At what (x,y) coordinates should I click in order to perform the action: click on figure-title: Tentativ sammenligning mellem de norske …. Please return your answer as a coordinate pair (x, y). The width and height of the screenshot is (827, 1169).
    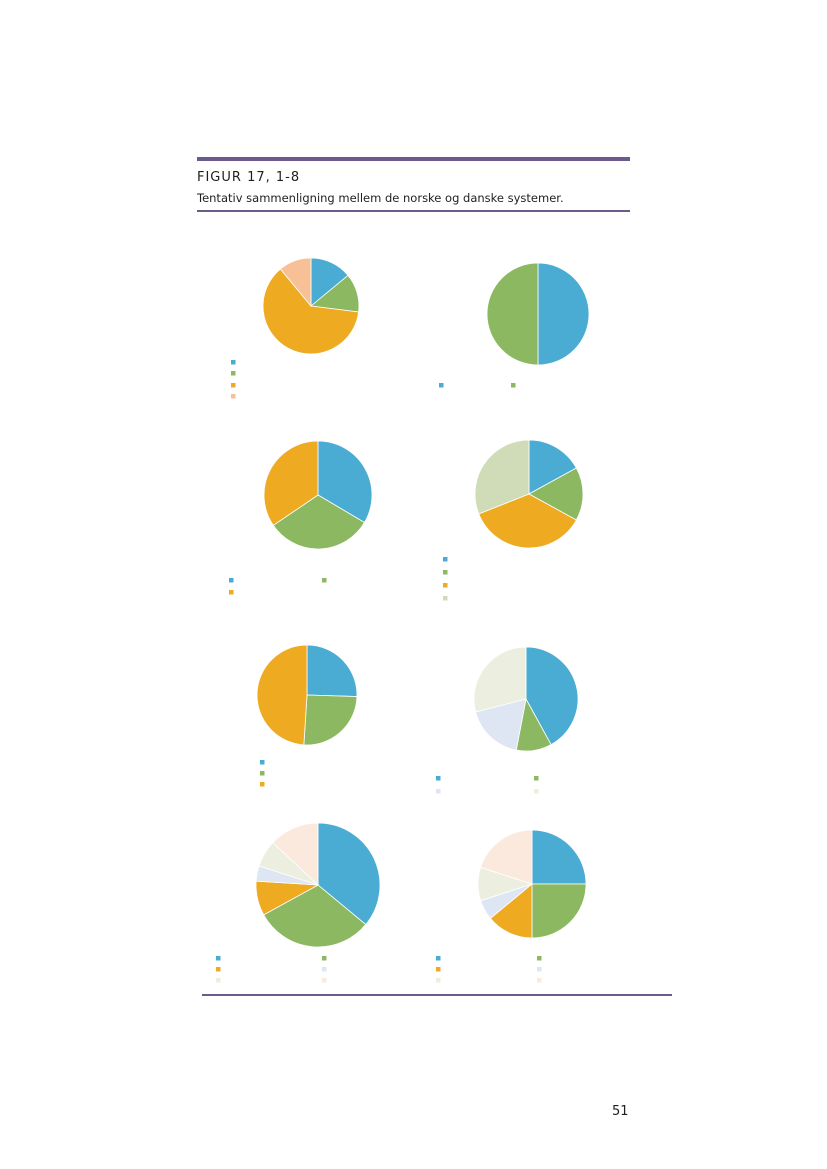
    Looking at the image, I should click on (380, 198).